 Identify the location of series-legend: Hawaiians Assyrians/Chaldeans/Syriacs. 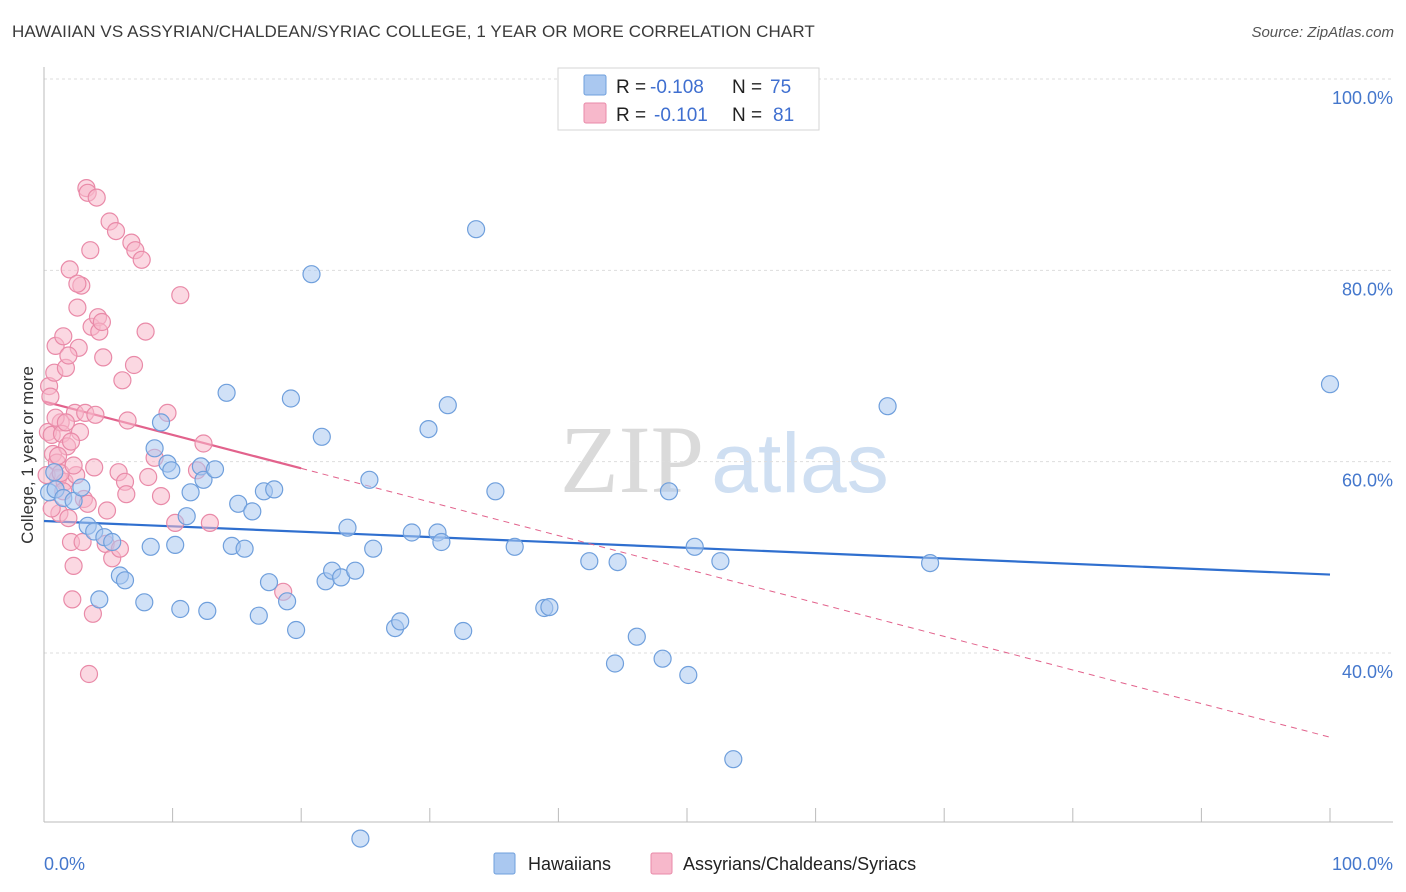
(704, 863).